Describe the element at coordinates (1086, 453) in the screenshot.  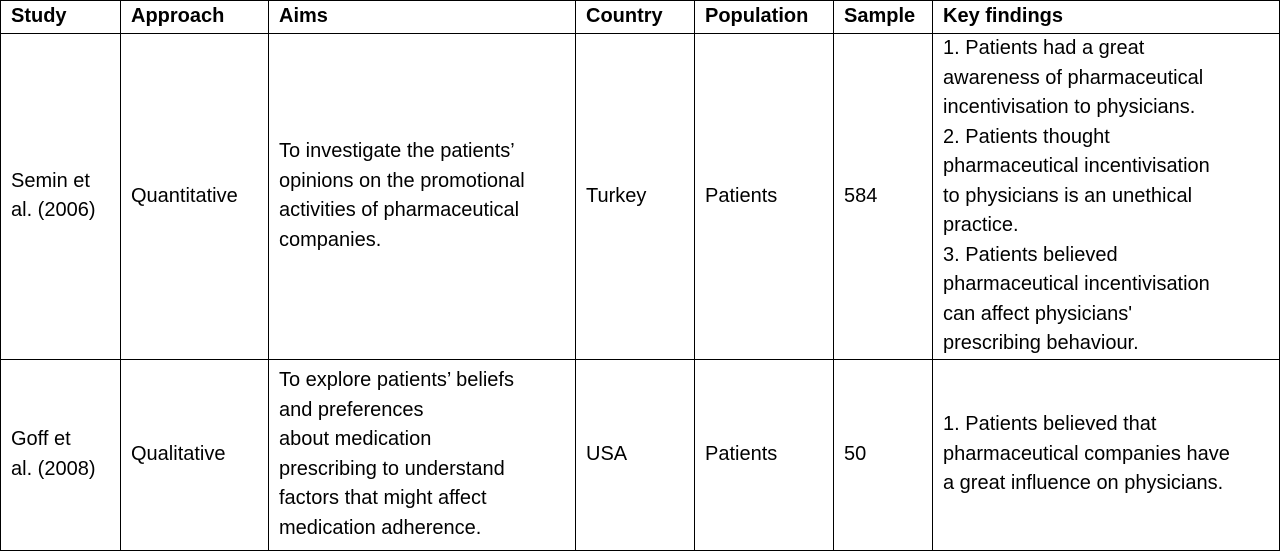
I see `findings-line: pharmaceutical companies have` at that location.